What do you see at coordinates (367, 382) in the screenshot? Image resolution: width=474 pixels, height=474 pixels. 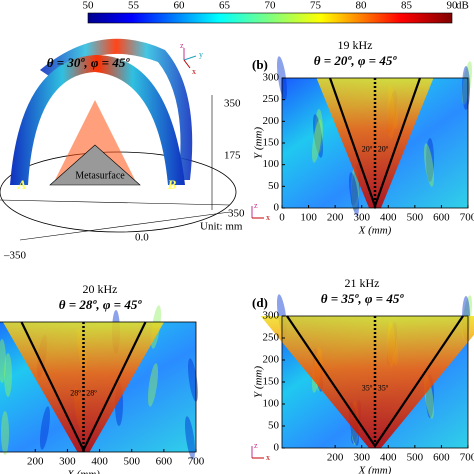 I see `beam` at bounding box center [367, 382].